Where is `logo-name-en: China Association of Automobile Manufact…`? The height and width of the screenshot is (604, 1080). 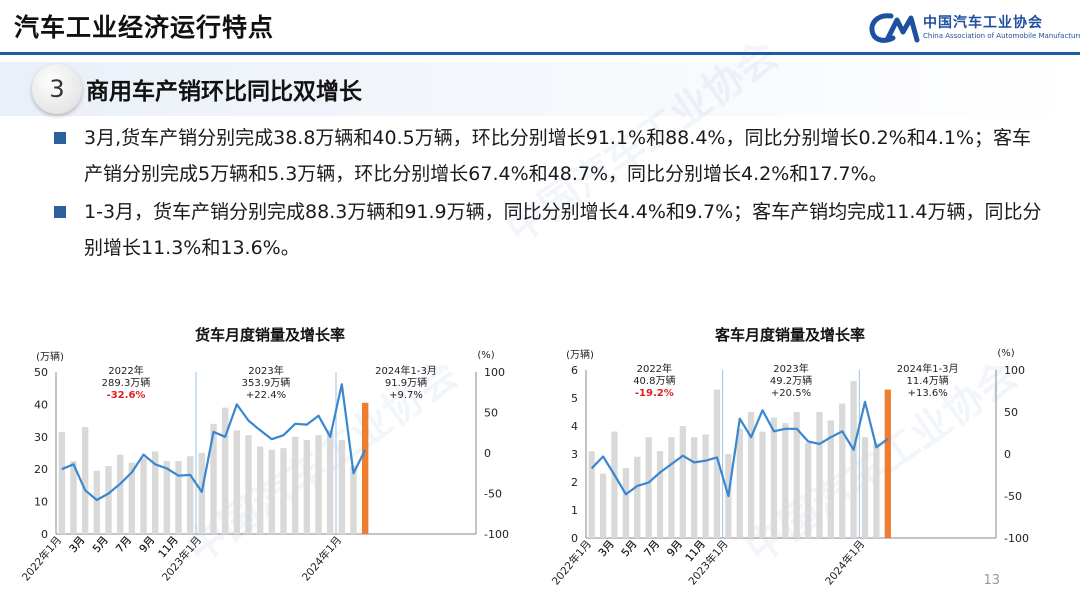 logo-name-en: China Association of Automobile Manufact… is located at coordinates (1001, 36).